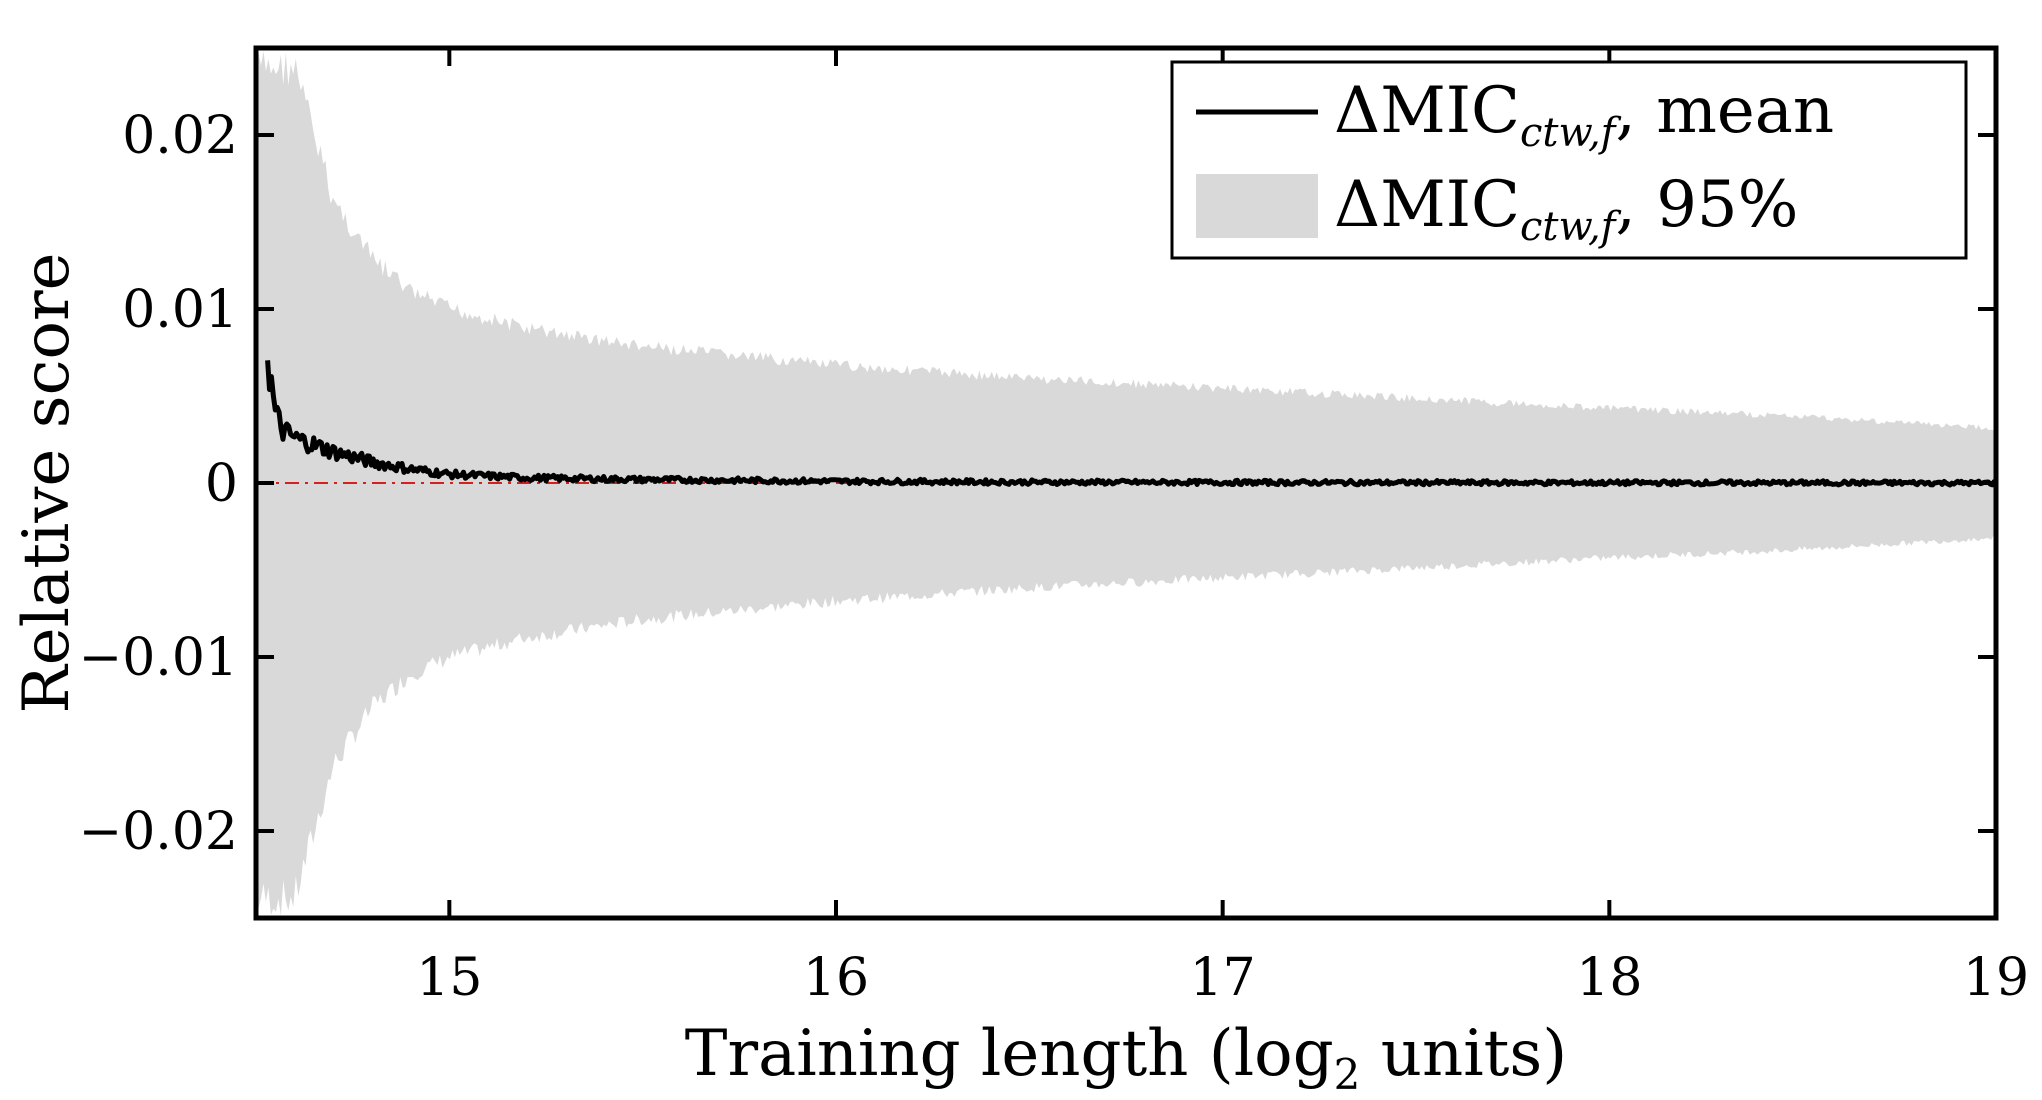  Describe the element at coordinates (1571, 227) in the screenshot. I see `legend-band-sub: ctw,f` at that location.